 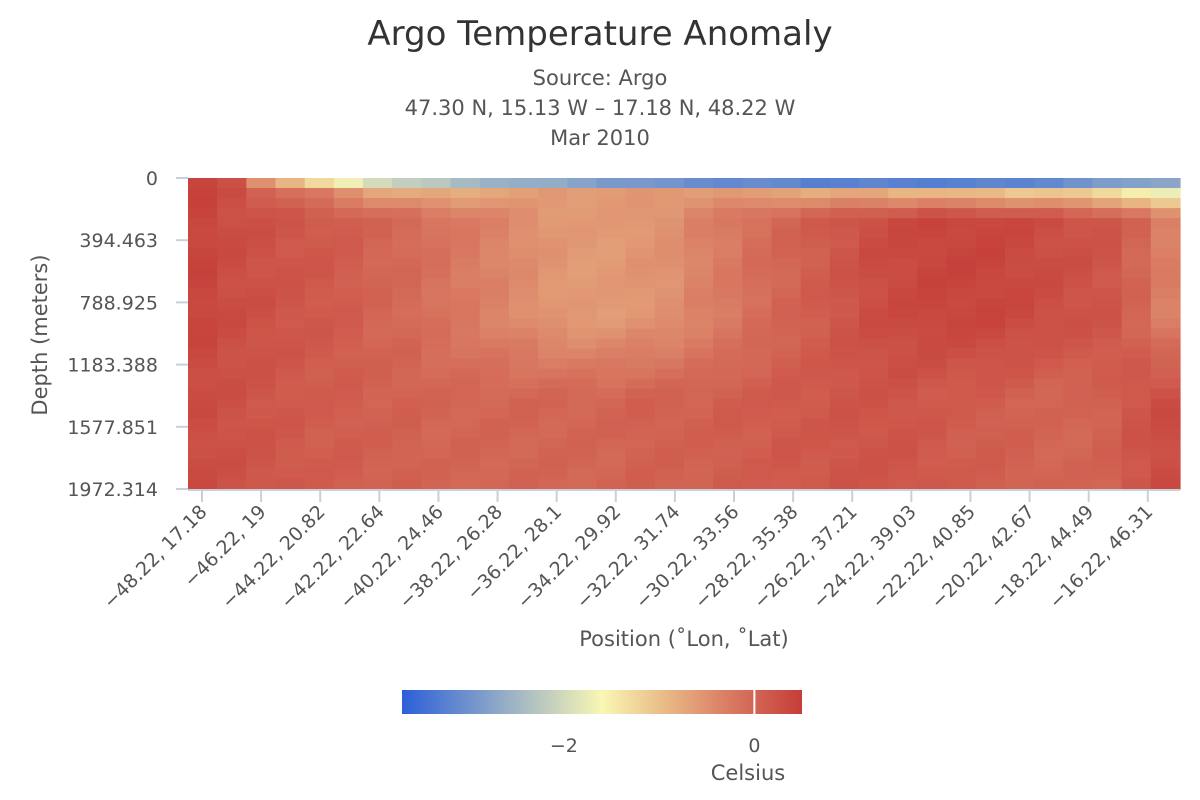 I want to click on x-tick-label: −24.22, 39.03, so click(x=865, y=557).